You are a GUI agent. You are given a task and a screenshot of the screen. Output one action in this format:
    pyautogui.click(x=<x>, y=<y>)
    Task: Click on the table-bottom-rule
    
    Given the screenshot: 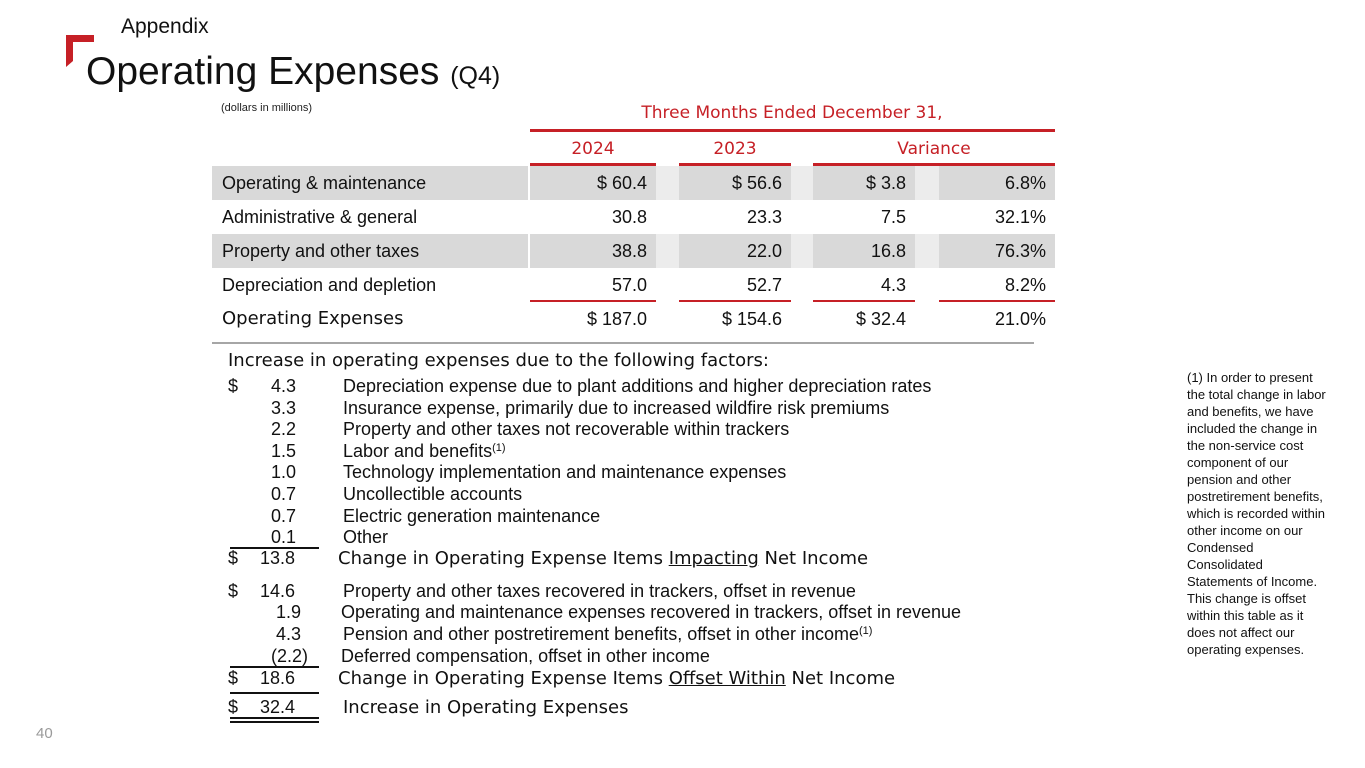 What is the action you would take?
    pyautogui.click(x=623, y=343)
    